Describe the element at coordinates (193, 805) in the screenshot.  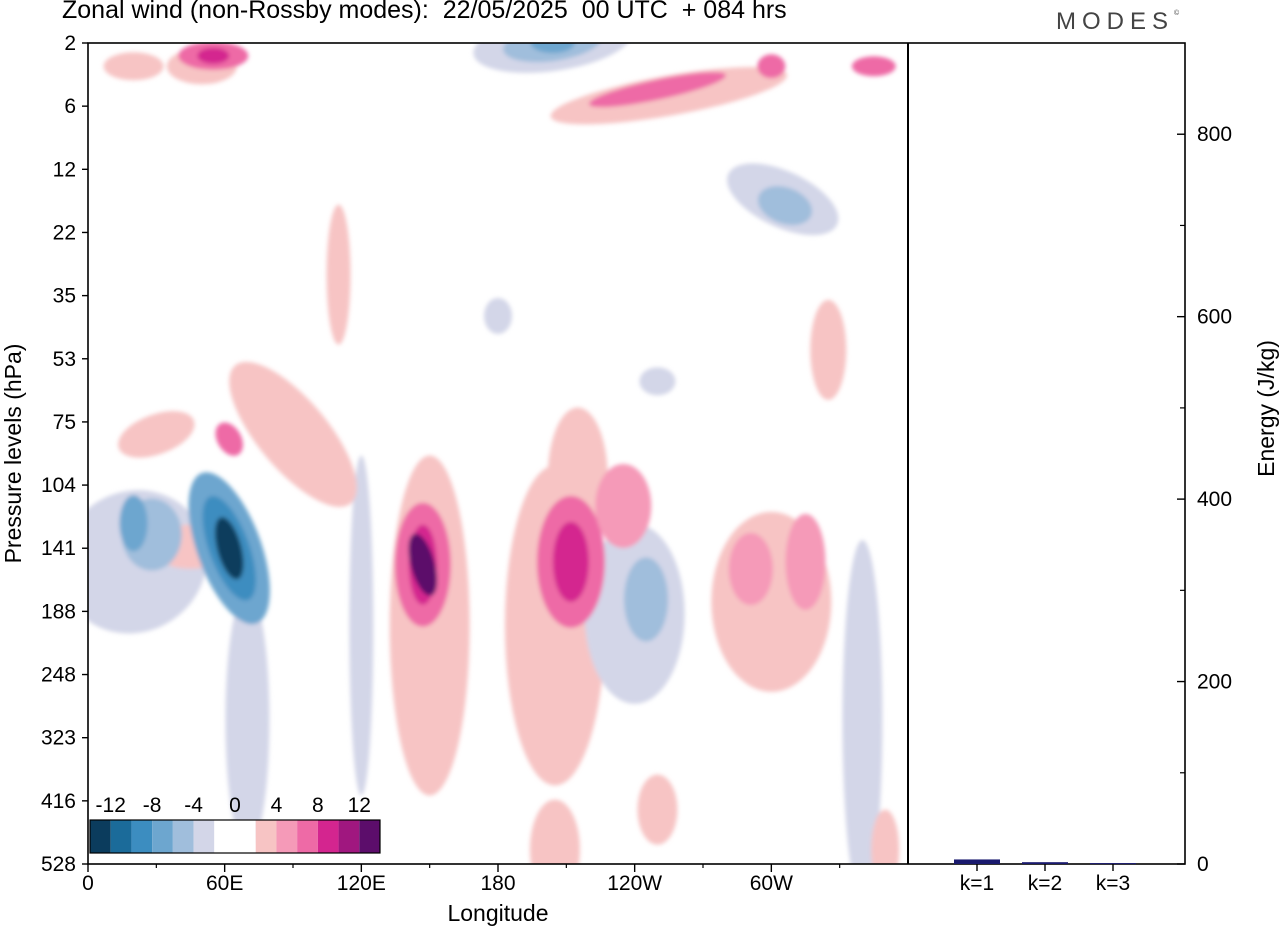
I see `colorbar-label: -4` at that location.